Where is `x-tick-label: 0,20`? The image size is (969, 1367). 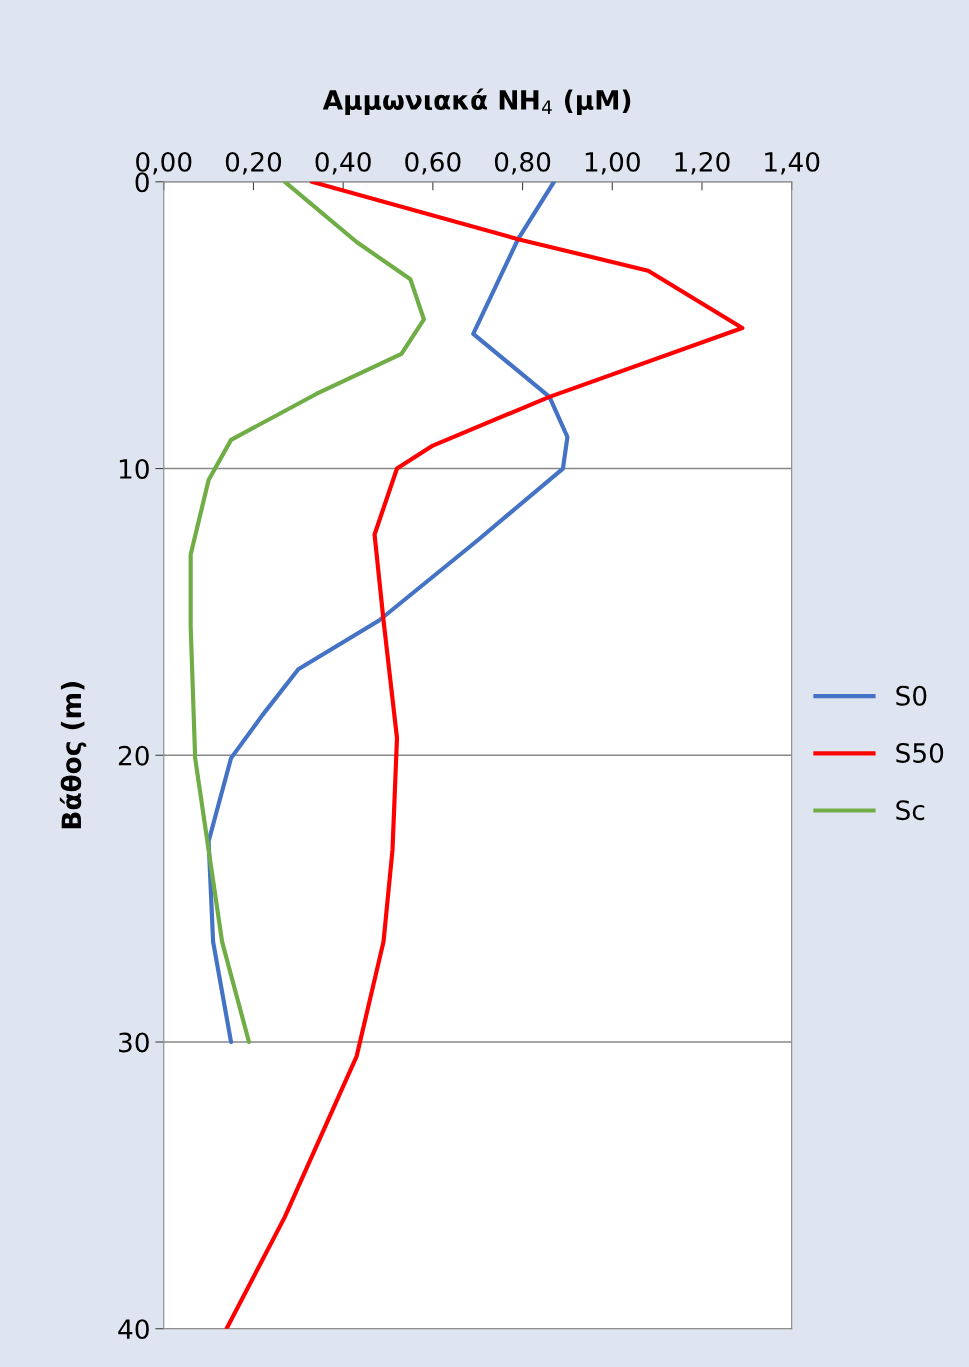
x-tick-label: 0,20 is located at coordinates (253, 163).